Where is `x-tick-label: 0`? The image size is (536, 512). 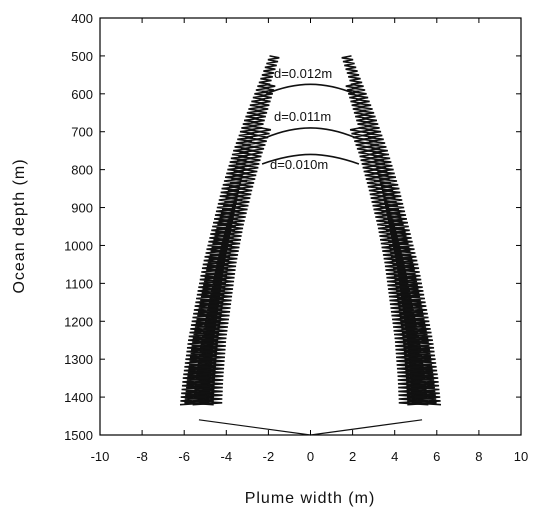
x-tick-label: 0 is located at coordinates (310, 456).